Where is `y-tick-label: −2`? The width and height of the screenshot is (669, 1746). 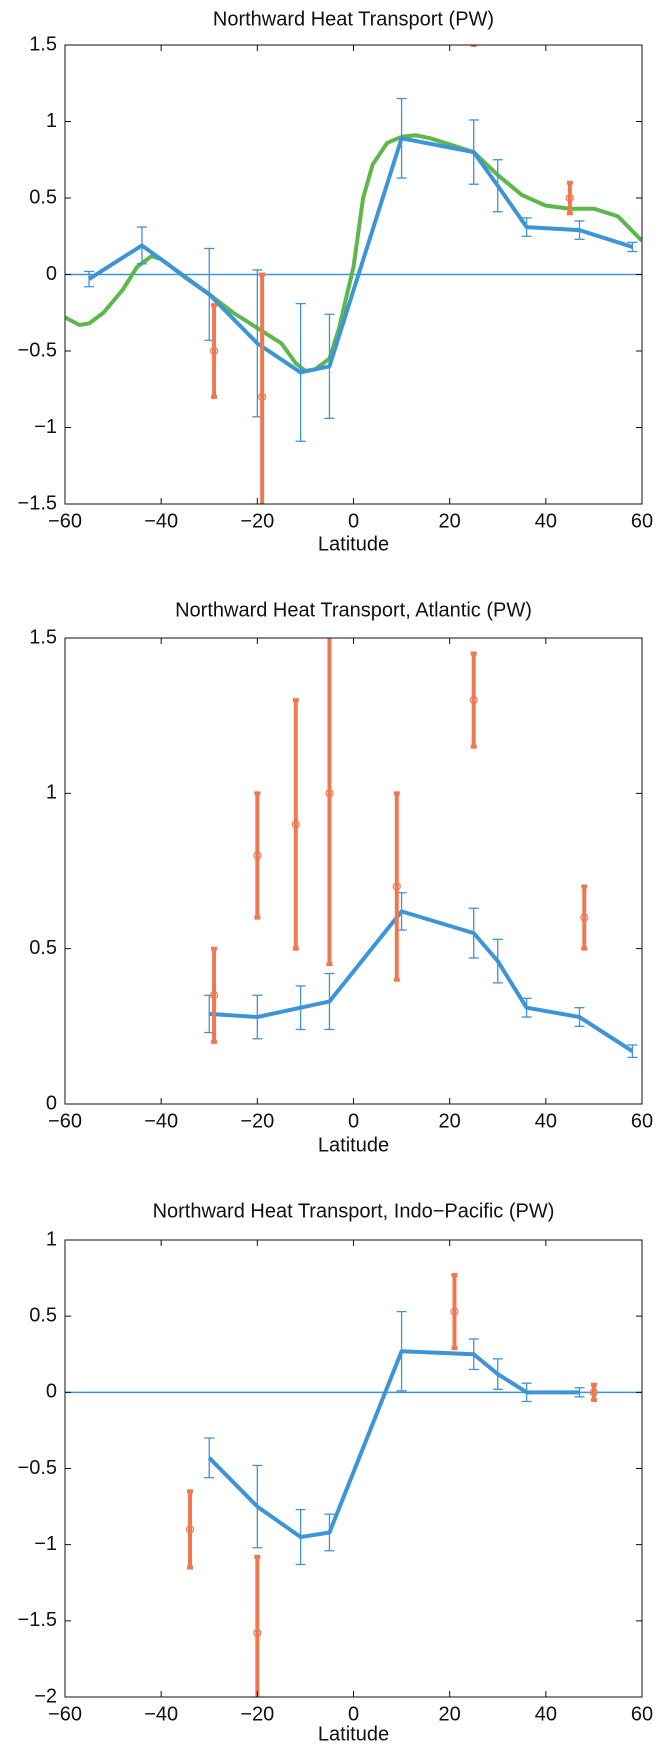 y-tick-label: −2 is located at coordinates (45, 1696).